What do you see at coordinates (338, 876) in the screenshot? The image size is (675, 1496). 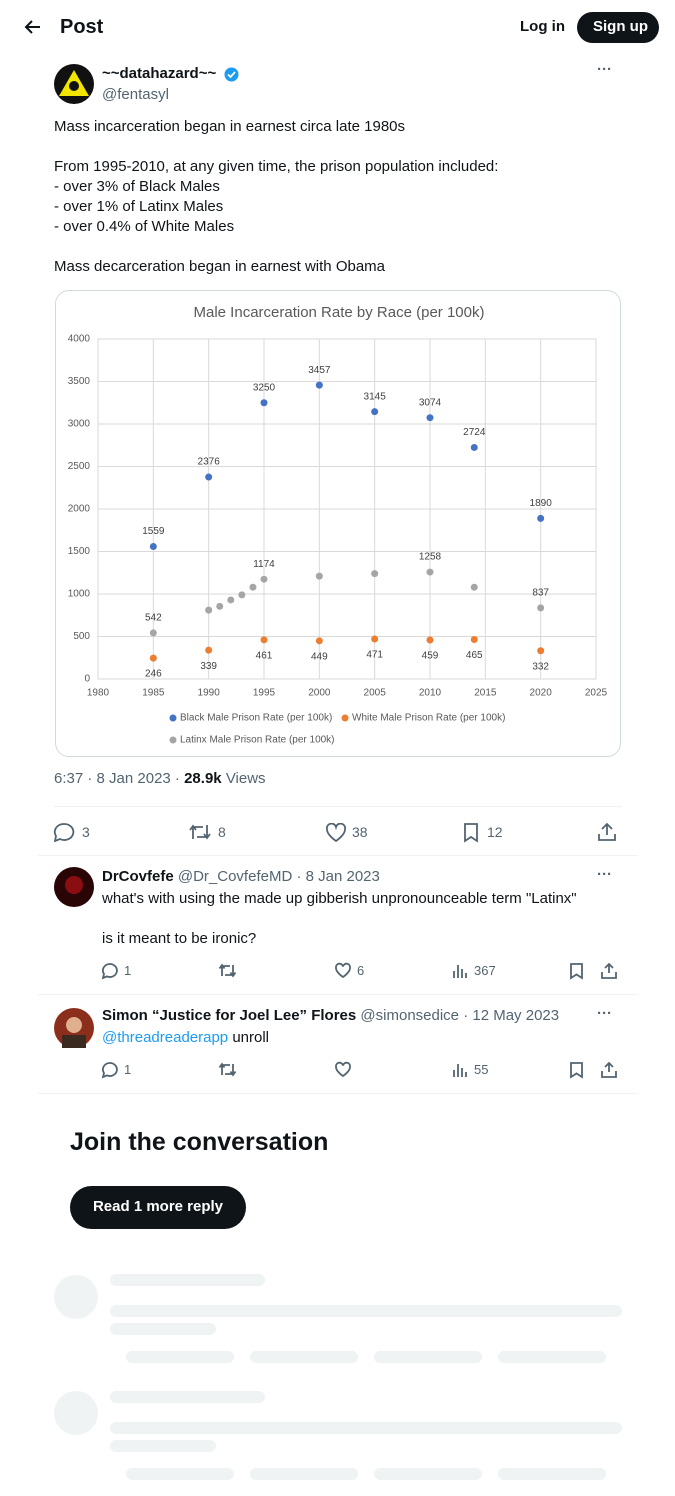 I see `reply-date: · 8 Jan 2023` at bounding box center [338, 876].